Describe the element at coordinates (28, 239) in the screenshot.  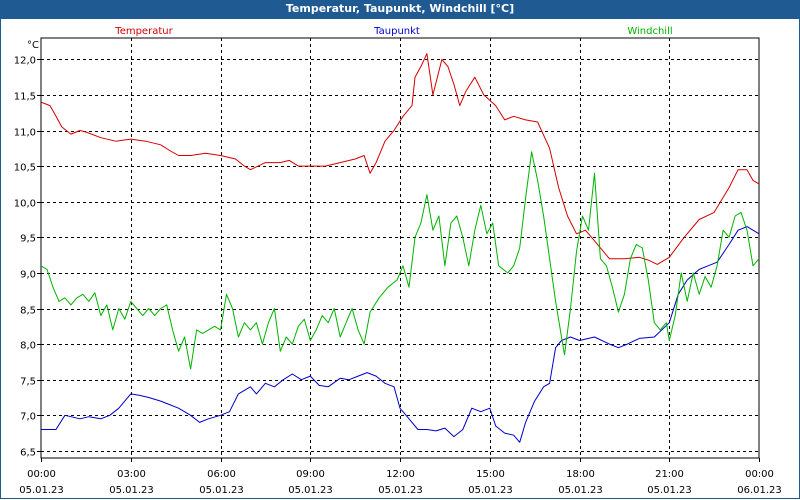
I see `y-tick-label: 9,5` at that location.